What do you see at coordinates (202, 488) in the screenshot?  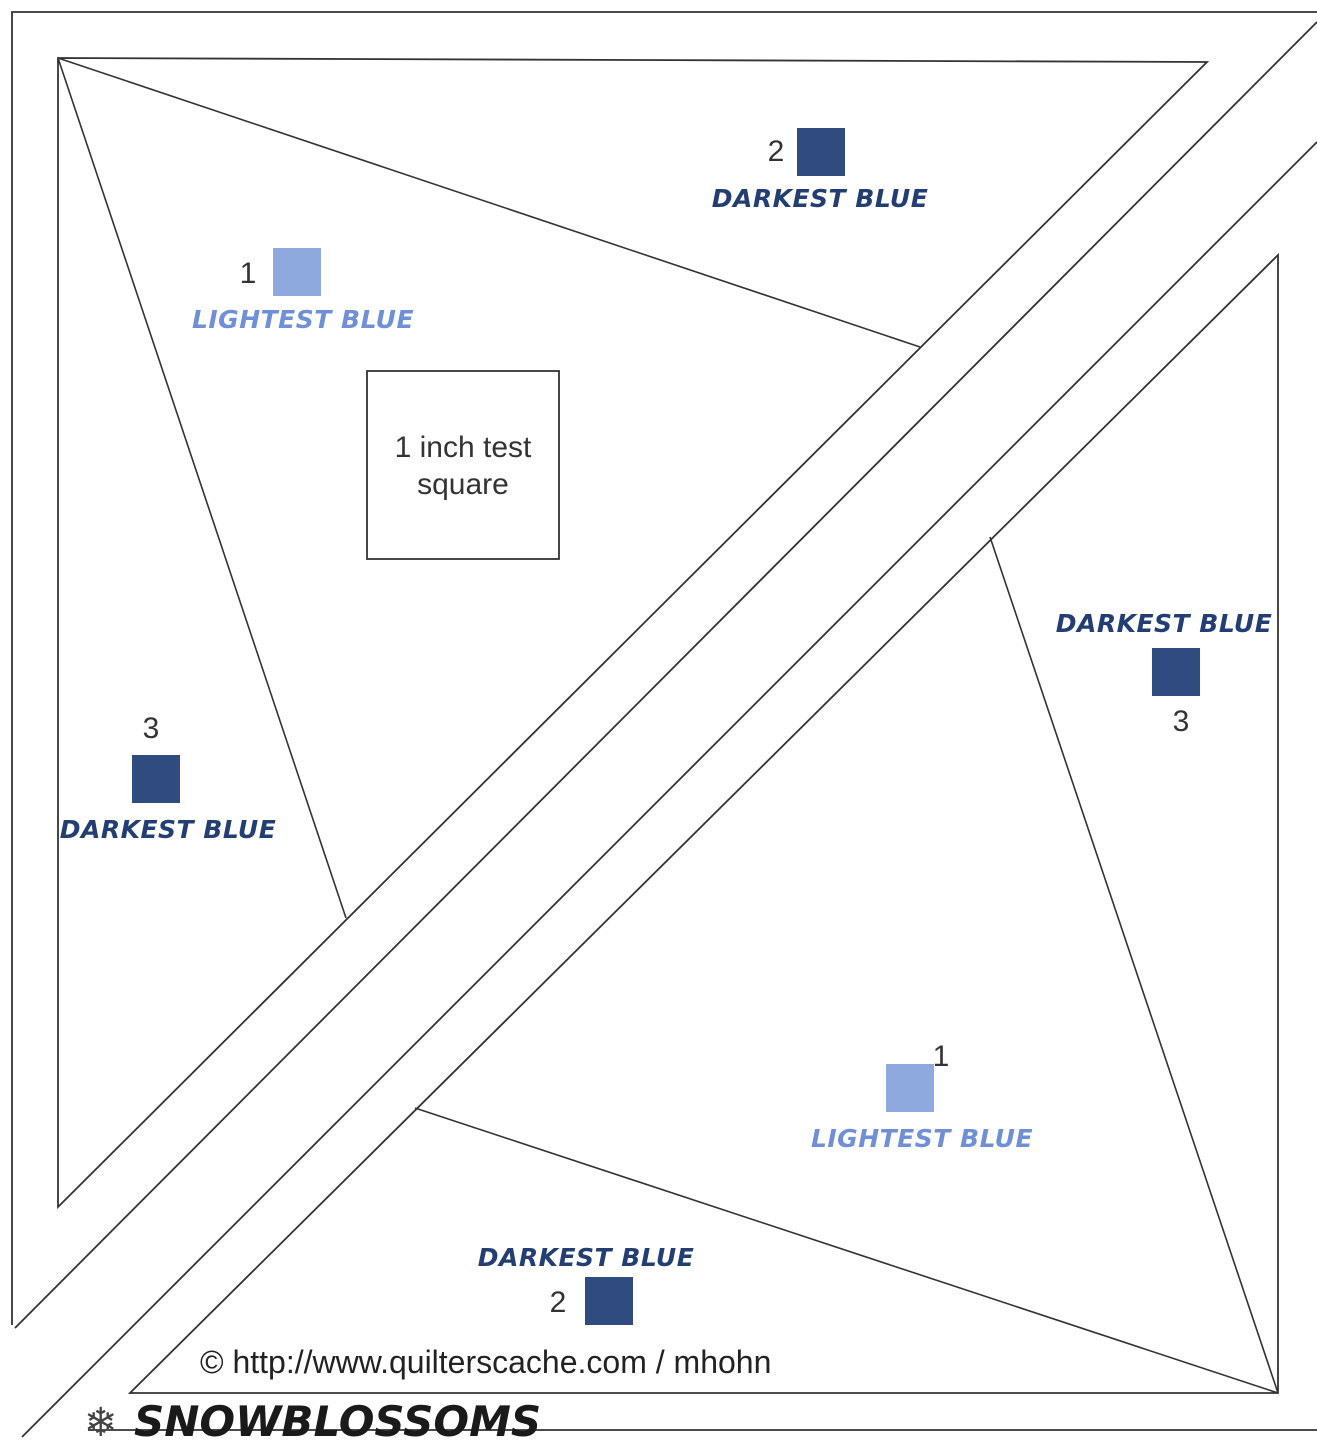 I see `upper-left-piece-divider` at bounding box center [202, 488].